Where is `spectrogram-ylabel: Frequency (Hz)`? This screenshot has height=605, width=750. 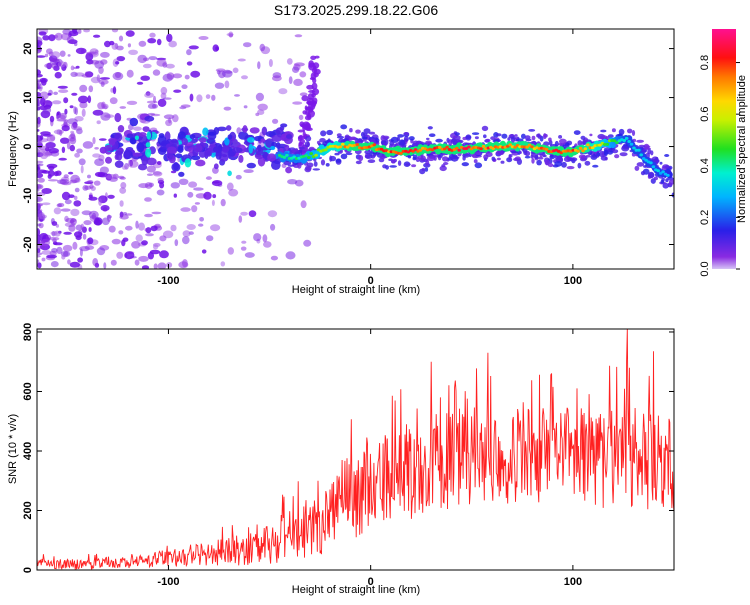
spectrogram-ylabel: Frequency (Hz) is located at coordinates (13, 149).